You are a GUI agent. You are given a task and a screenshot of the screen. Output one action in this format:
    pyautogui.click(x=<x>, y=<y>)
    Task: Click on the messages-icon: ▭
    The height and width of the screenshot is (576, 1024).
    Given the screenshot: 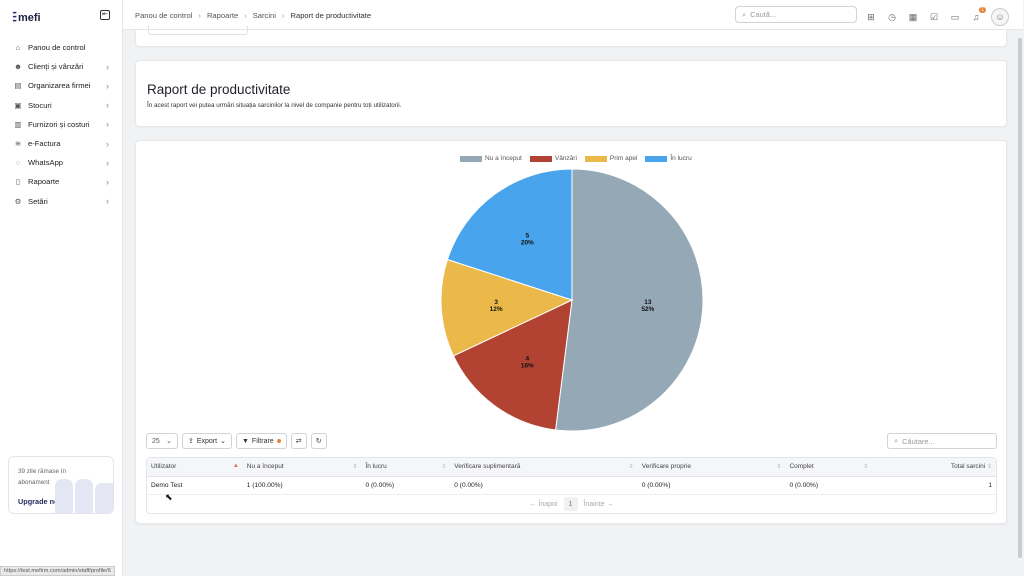 What is the action you would take?
    pyautogui.click(x=955, y=16)
    